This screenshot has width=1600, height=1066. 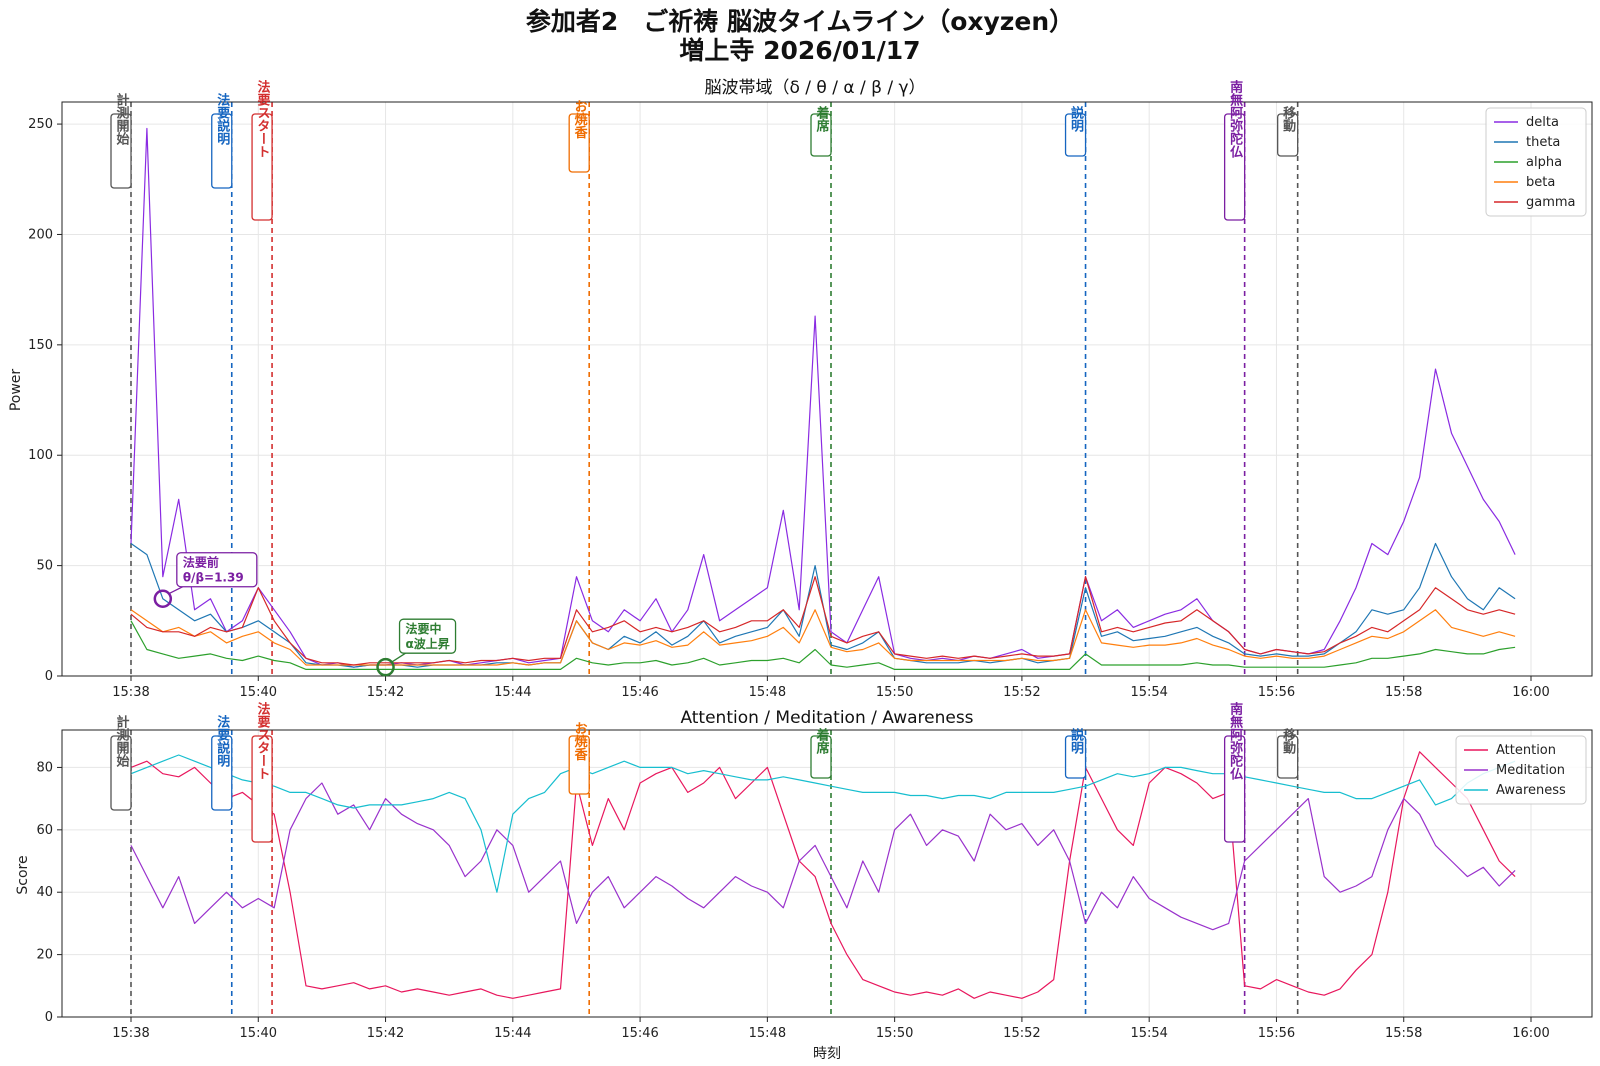 What do you see at coordinates (704, 772) in the screenshot?
I see `bottom-panel-event-labels: 計測開始 法要説明 法要スタート お焼香 着席 説明 南無阿弥陀仏 移動` at bounding box center [704, 772].